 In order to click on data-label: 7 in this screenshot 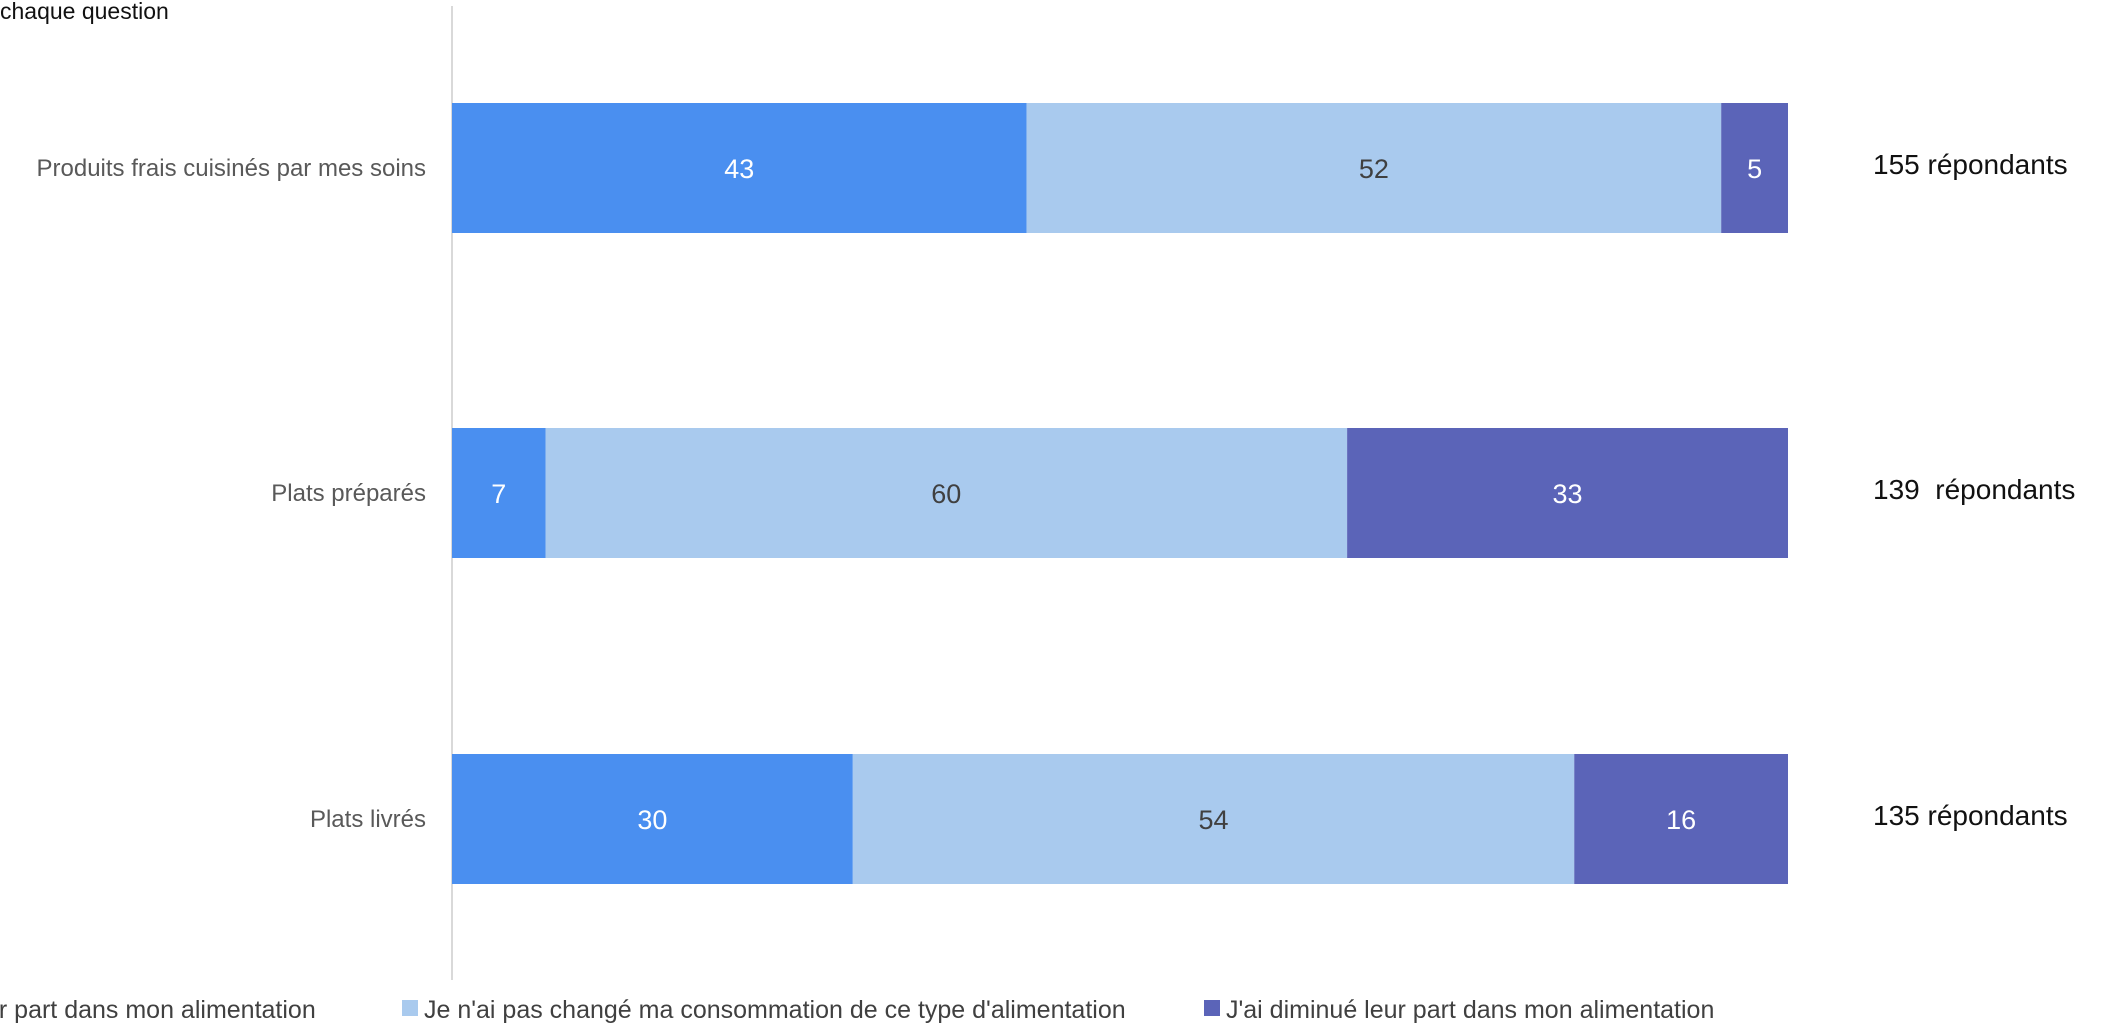, I will do `click(498, 494)`.